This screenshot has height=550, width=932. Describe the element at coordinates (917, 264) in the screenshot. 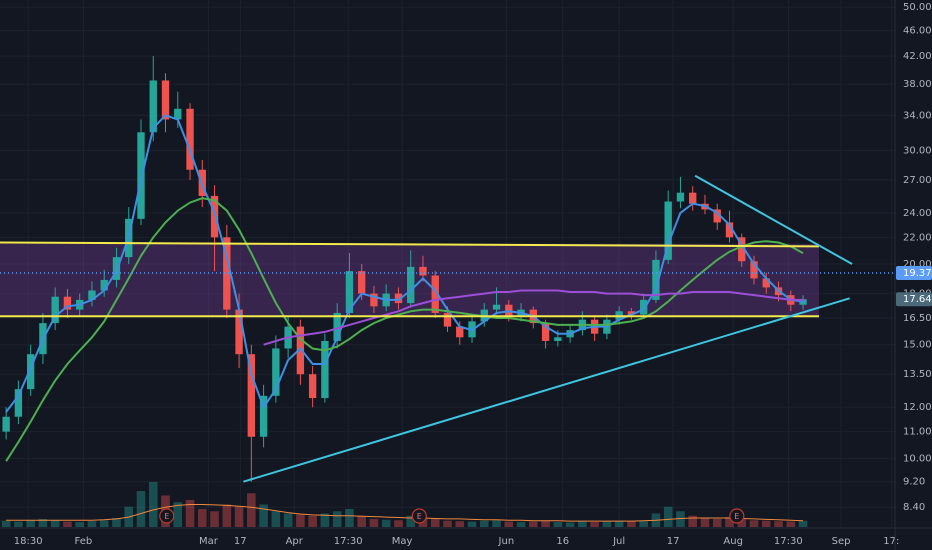

I see `y-tick-label: 20.00` at that location.